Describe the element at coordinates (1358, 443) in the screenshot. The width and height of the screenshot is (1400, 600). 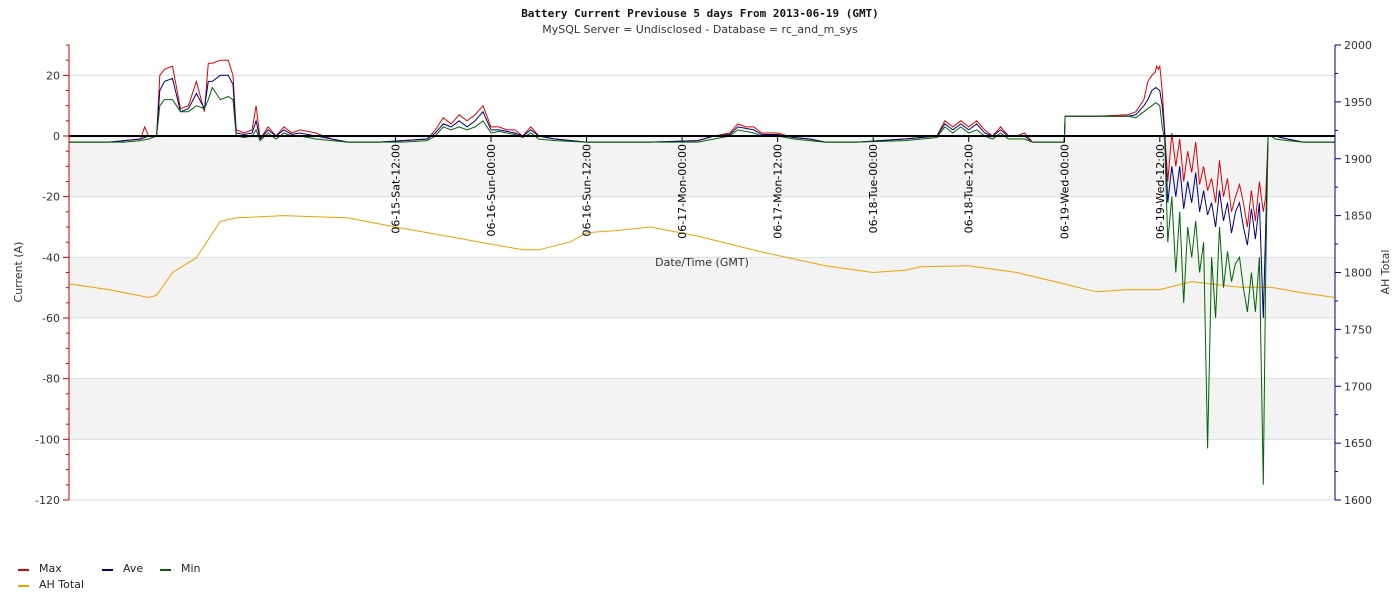
I see `y2-tick-label: 1650` at that location.